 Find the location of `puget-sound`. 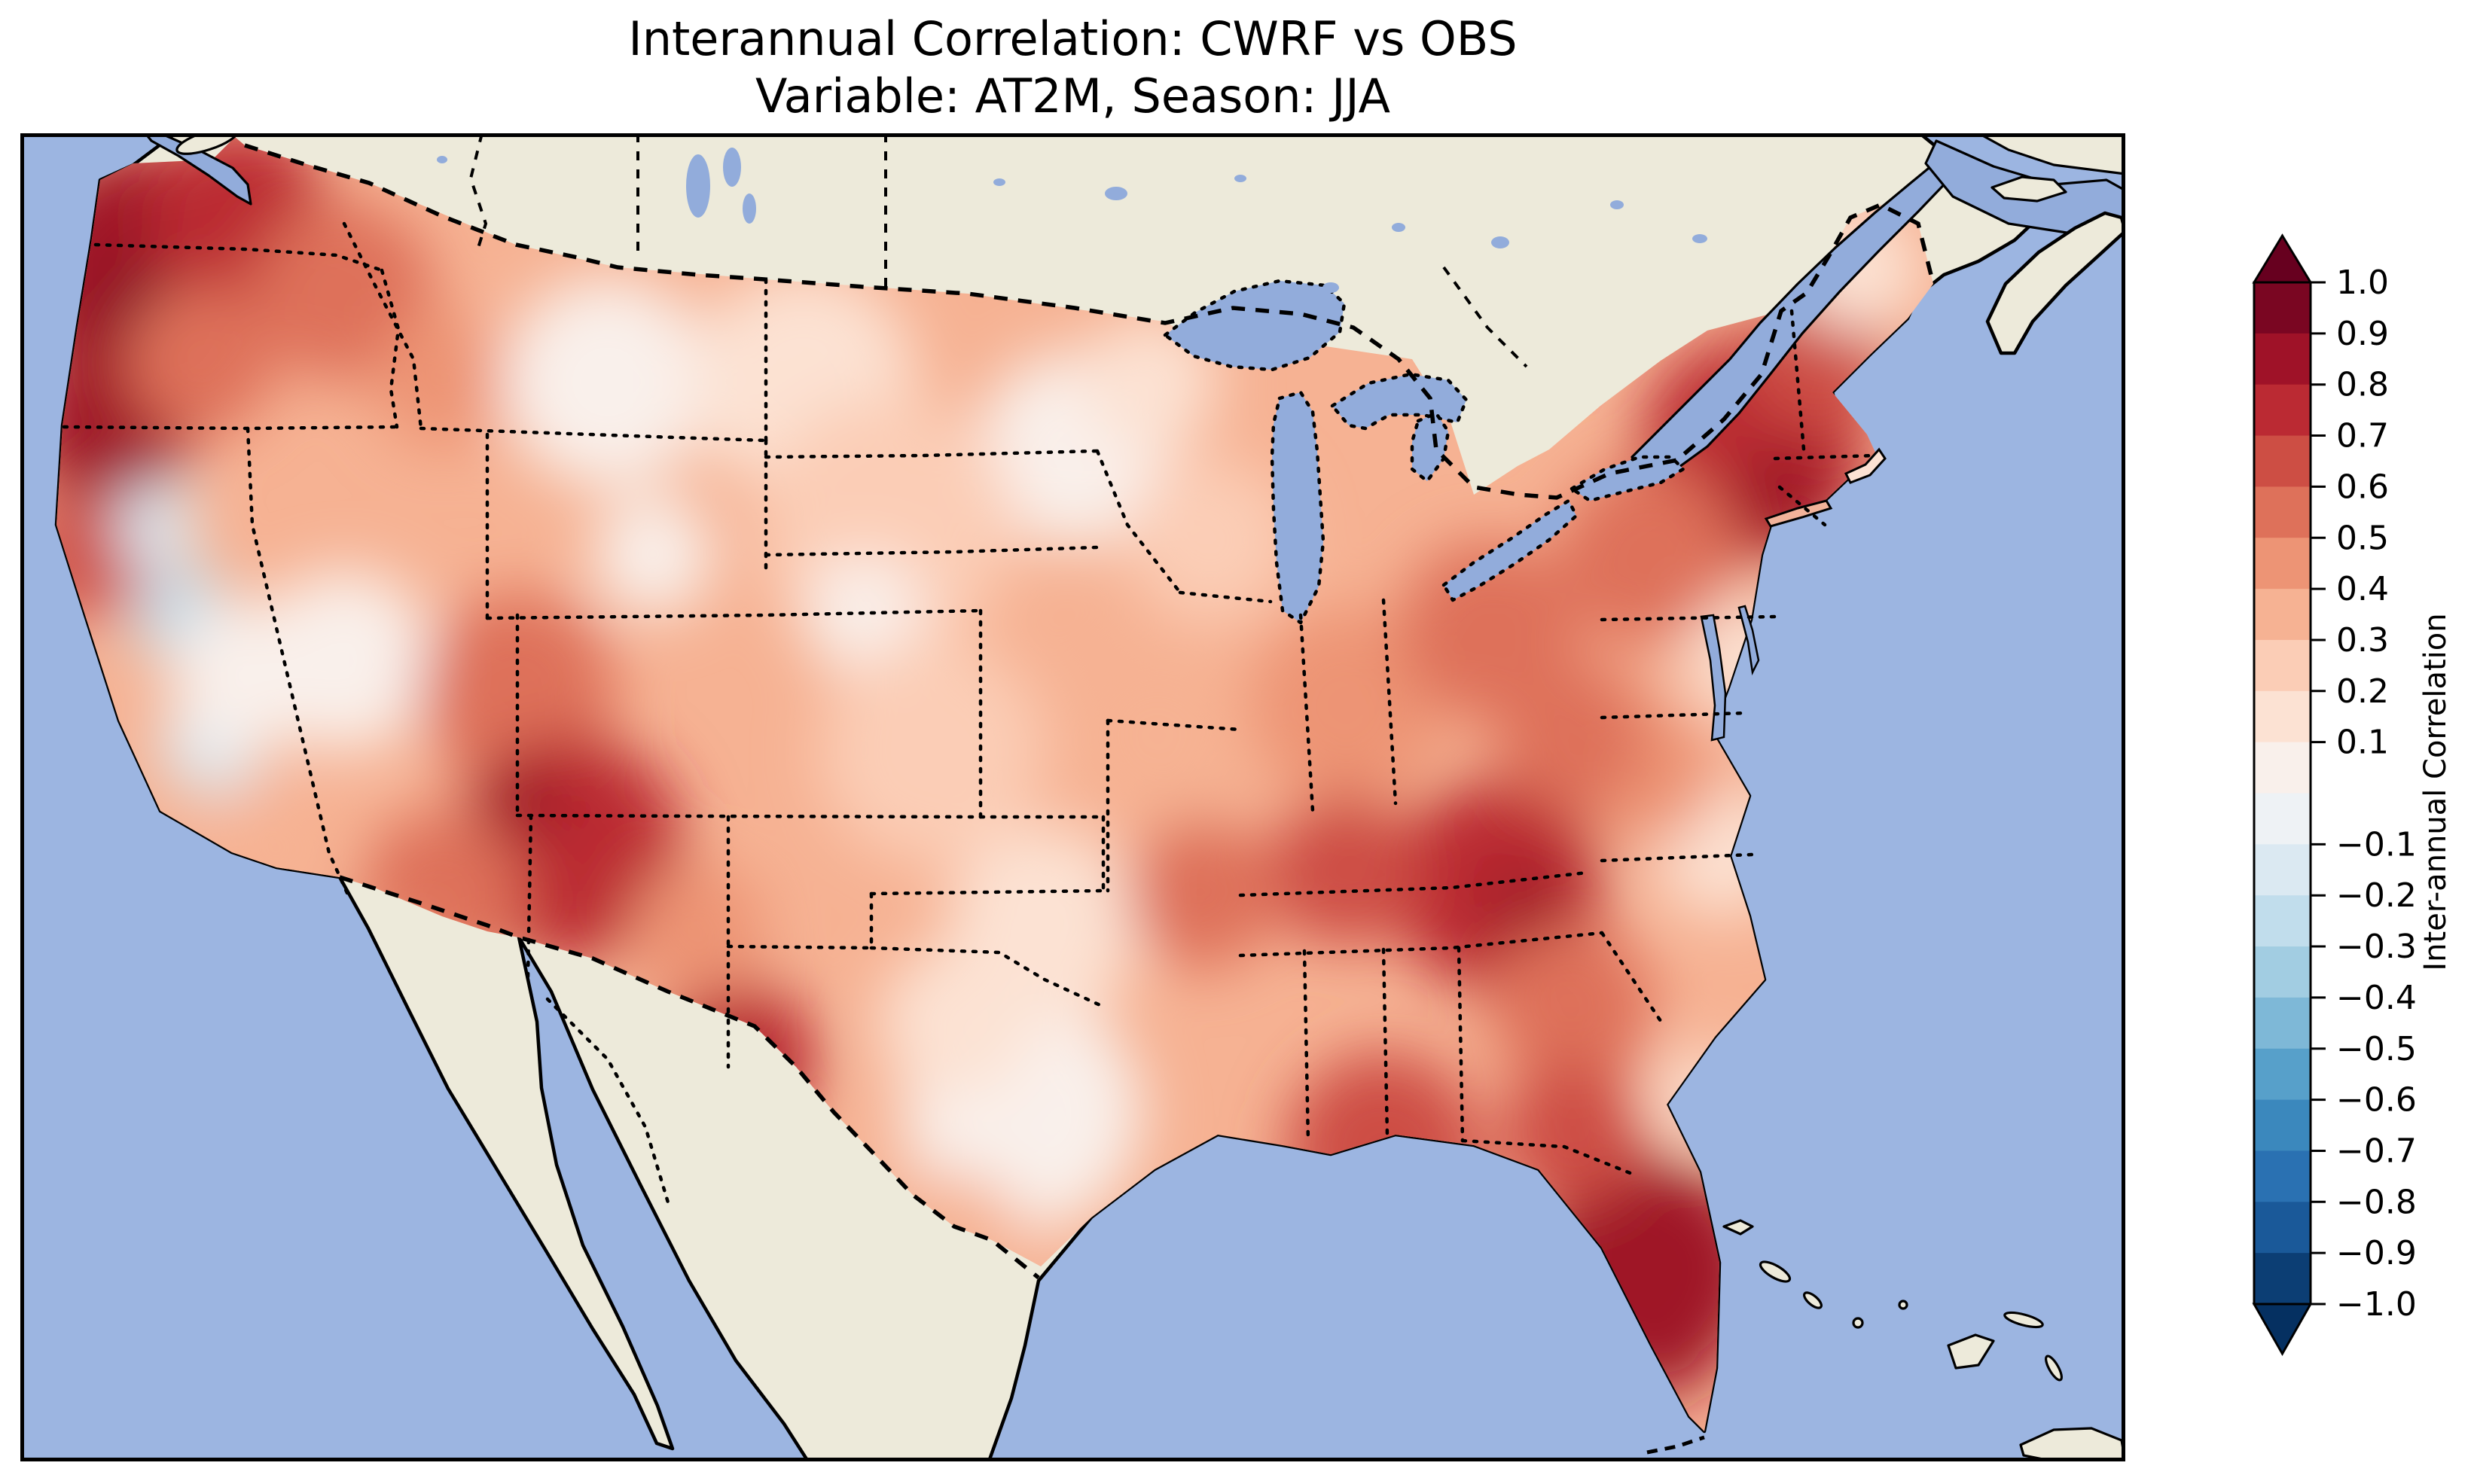

puget-sound is located at coordinates (198, 169).